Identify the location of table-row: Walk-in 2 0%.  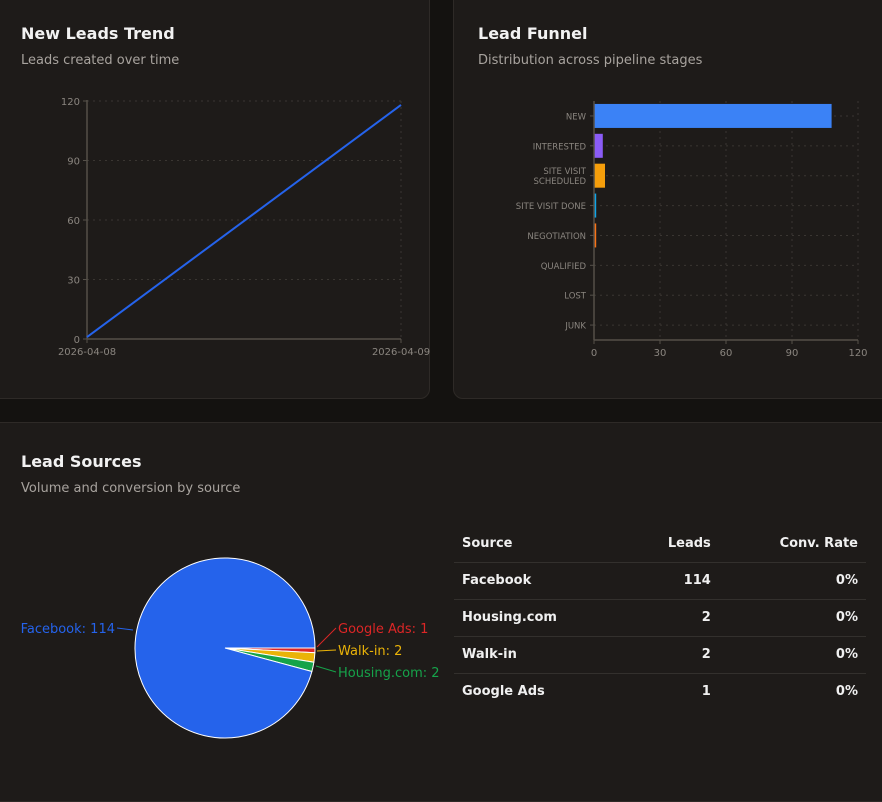
(660, 655).